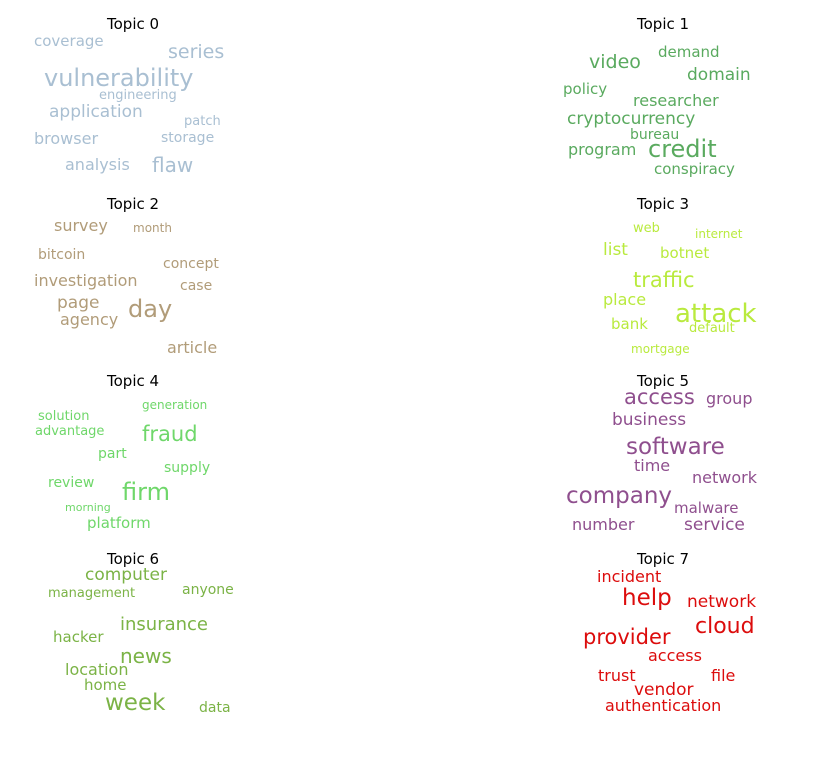 Image resolution: width=838 pixels, height=777 pixels. I want to click on topic-0-word-patch: patch, so click(202, 121).